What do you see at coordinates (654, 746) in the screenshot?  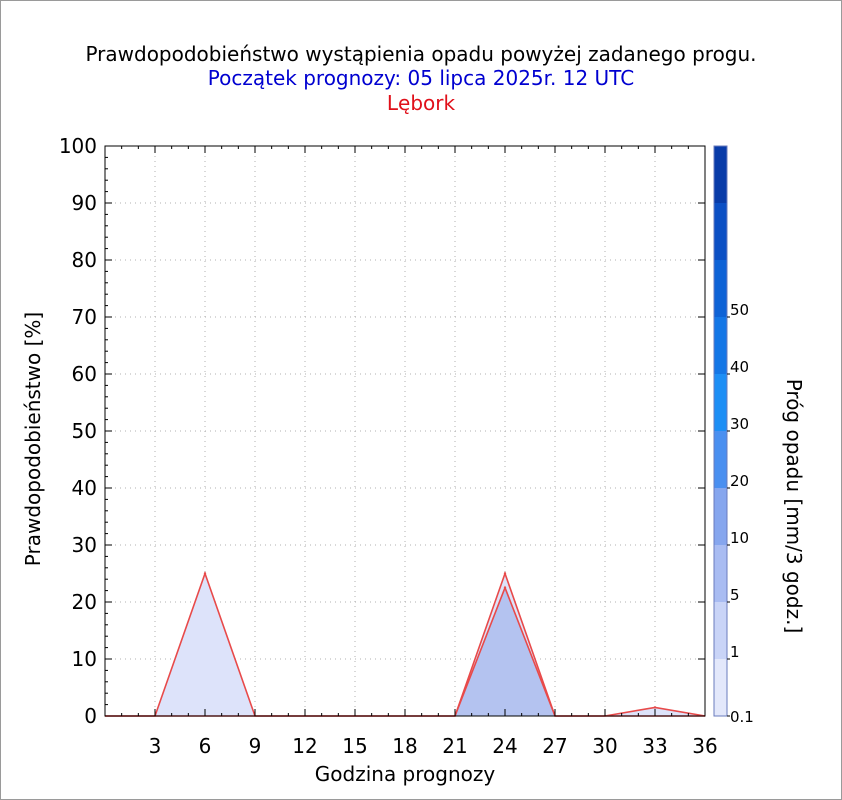 I see `x-tick-label: 33` at bounding box center [654, 746].